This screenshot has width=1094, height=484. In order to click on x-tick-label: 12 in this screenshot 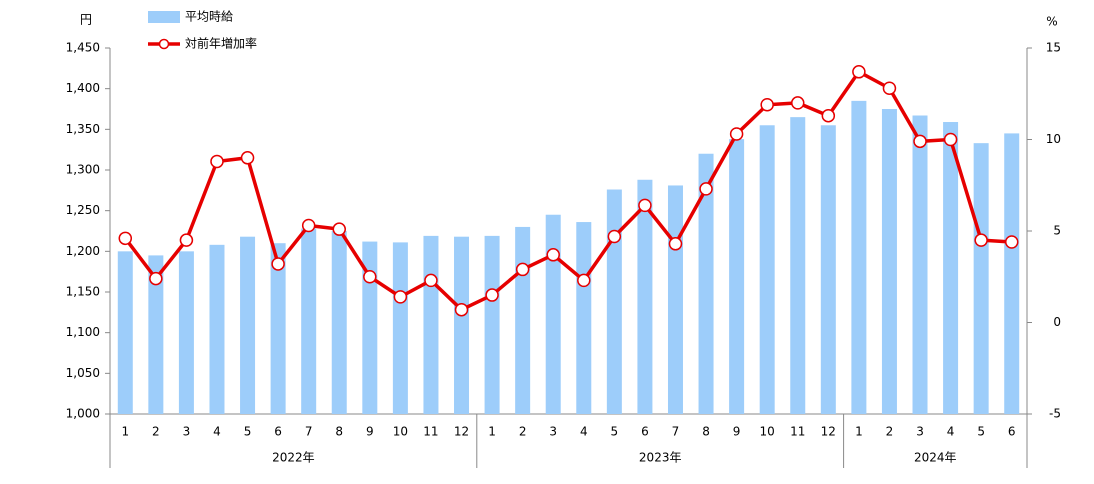, I will do `click(828, 432)`.